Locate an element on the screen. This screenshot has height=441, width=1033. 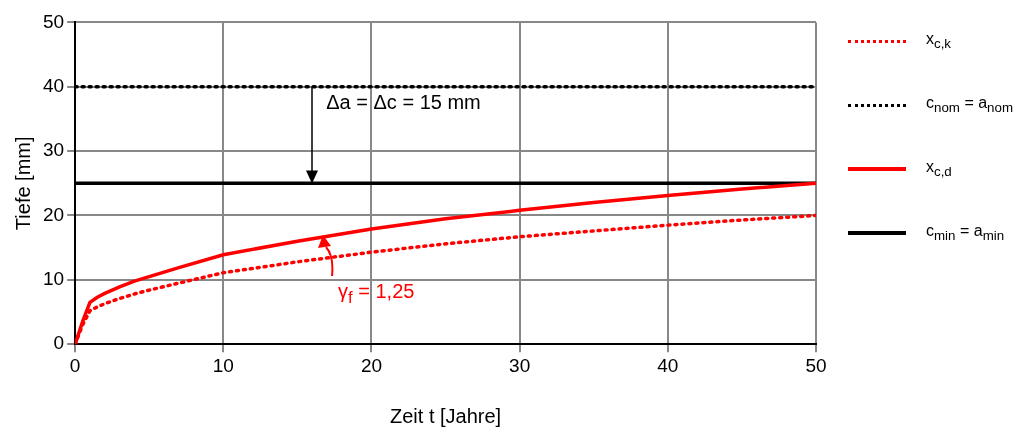
x-tick-label: 30 is located at coordinates (520, 365).